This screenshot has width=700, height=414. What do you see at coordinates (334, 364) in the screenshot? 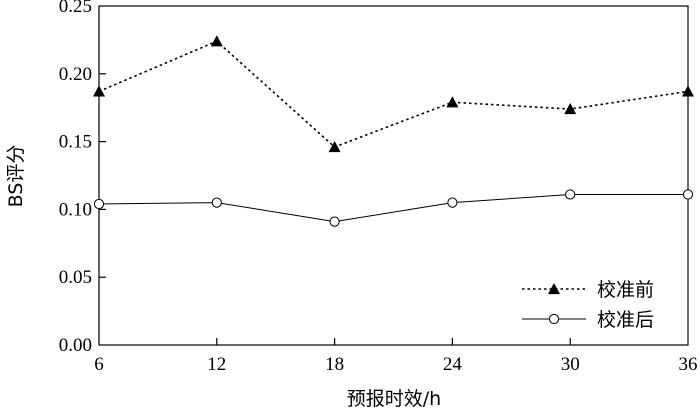
I see `x-tick-label: 18` at bounding box center [334, 364].